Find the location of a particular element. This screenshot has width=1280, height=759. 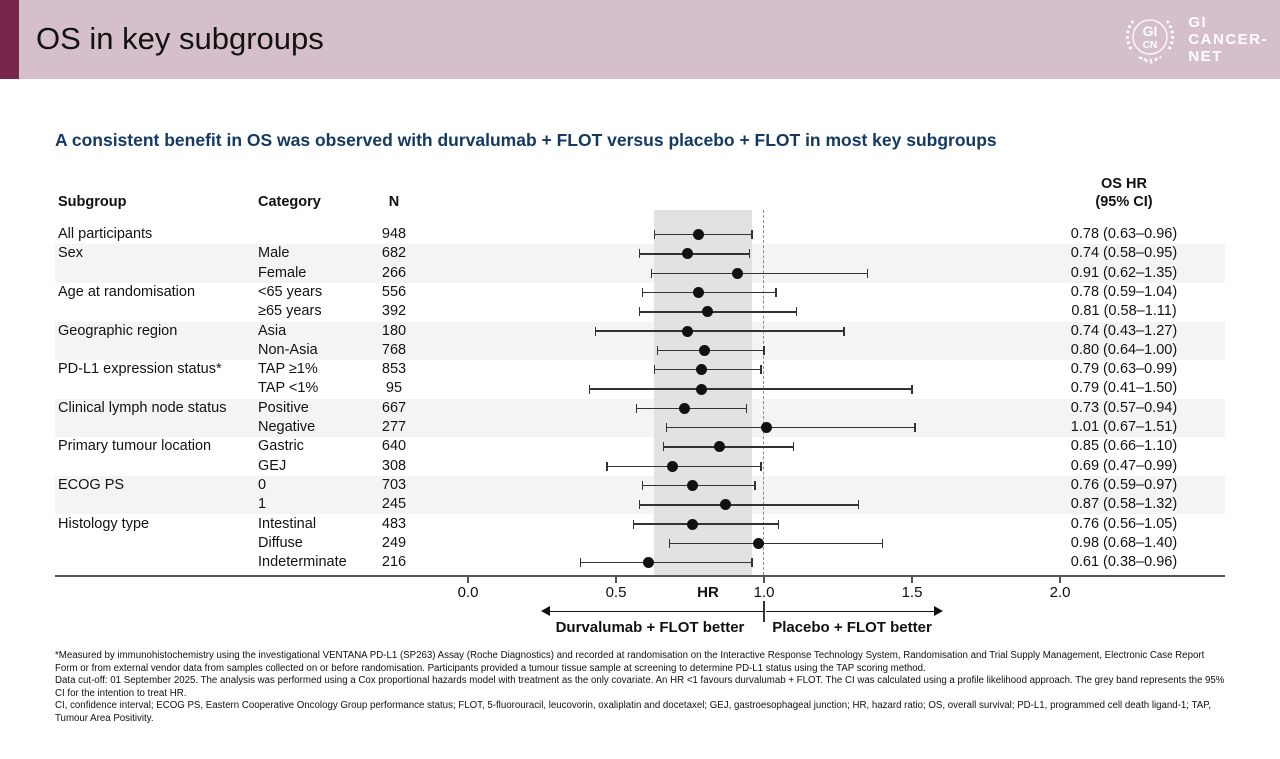

row-hr-text: 0.73 (0.57–0.94) is located at coordinates (1124, 407).